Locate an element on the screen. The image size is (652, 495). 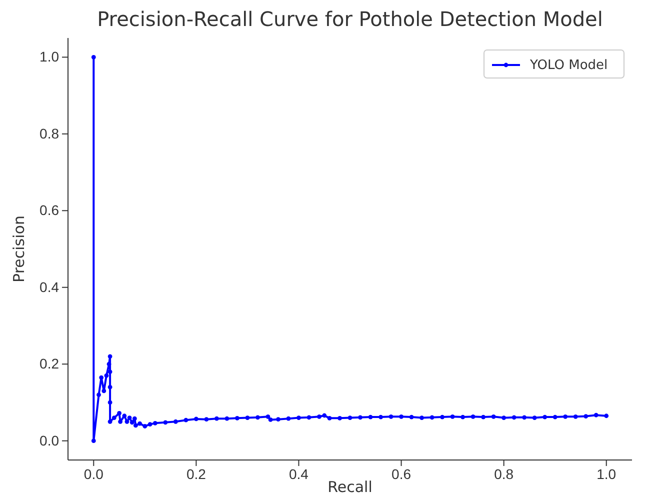
x-axis-title: Recall is located at coordinates (350, 486).